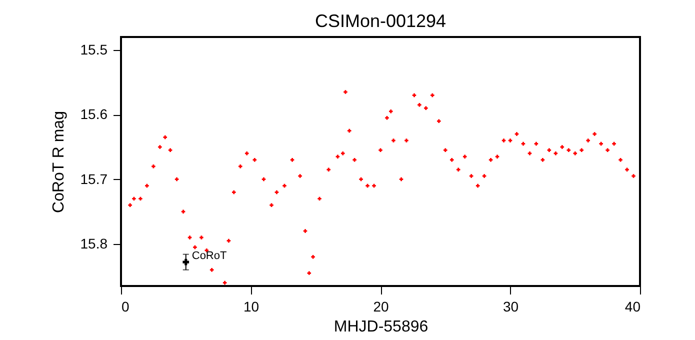 Image resolution: width=695 pixels, height=340 pixels. I want to click on x-tick-label: 40, so click(632, 306).